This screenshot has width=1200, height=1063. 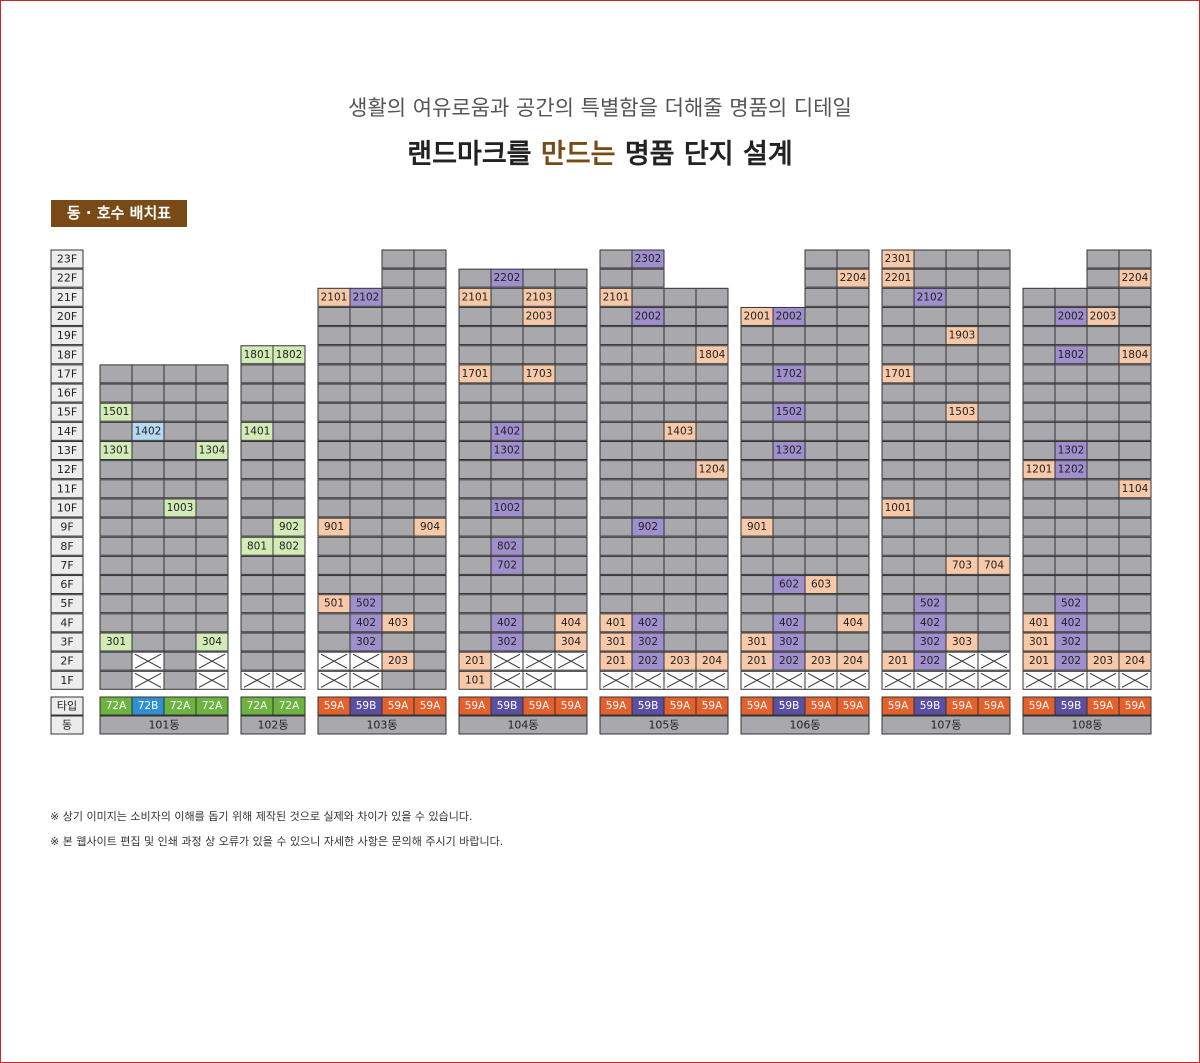 I want to click on unit-number: 202, so click(x=789, y=661).